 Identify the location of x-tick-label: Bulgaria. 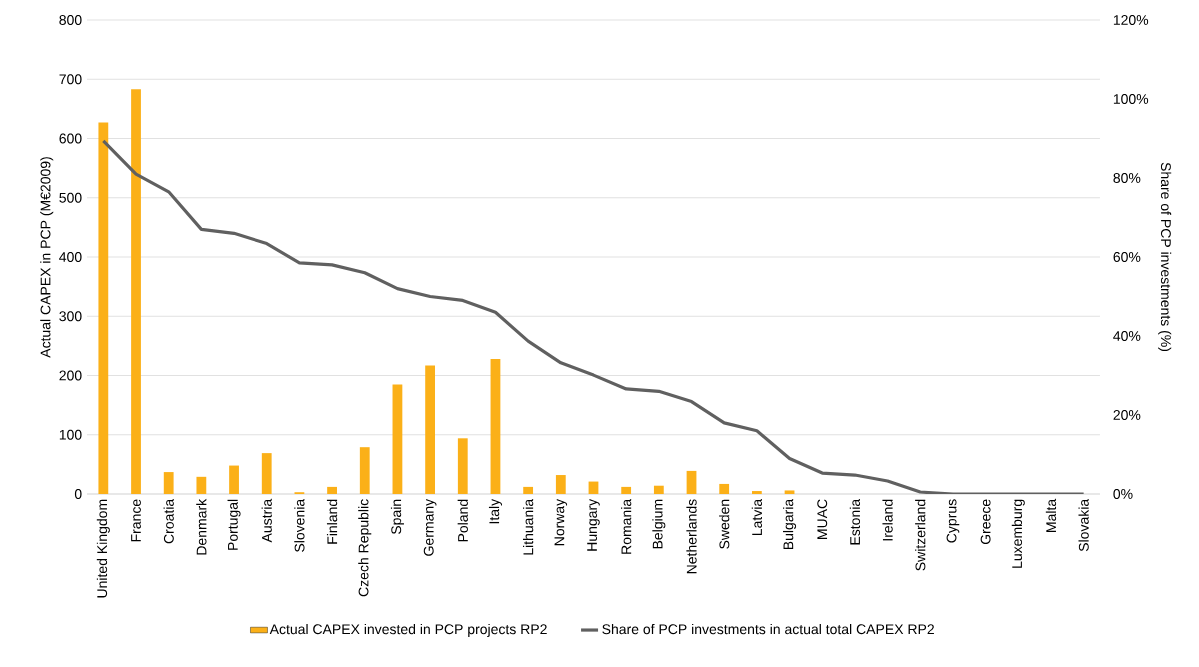
(790, 524).